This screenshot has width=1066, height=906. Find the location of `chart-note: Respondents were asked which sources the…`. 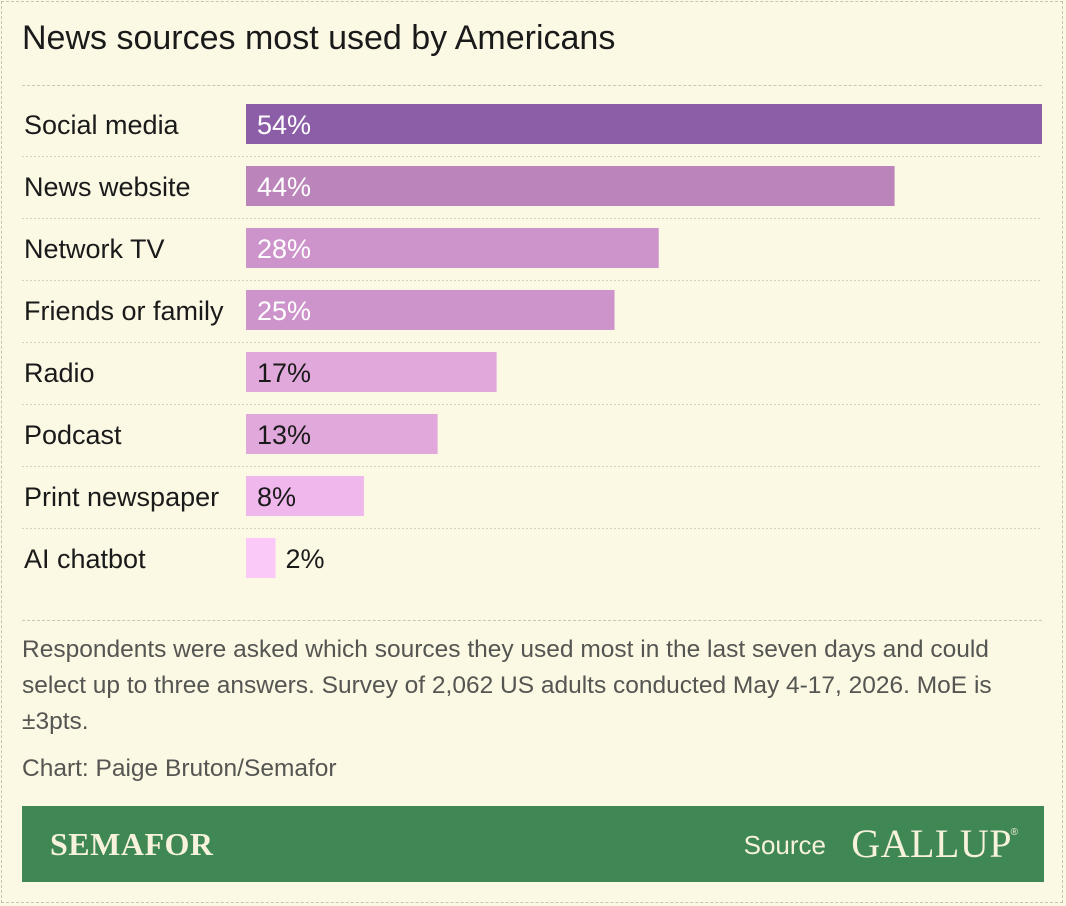

chart-note: Respondents were asked which sources the… is located at coordinates (507, 685).